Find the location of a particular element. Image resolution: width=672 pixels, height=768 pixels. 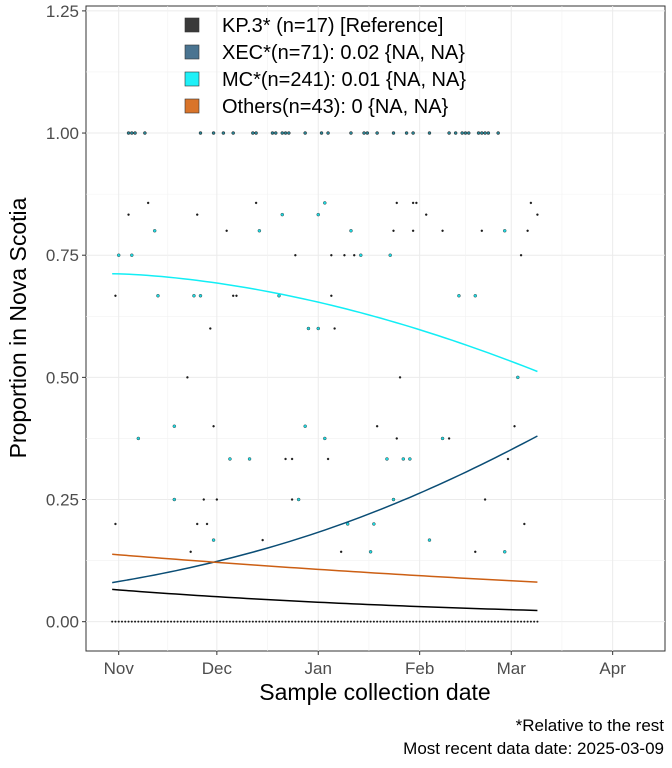

caption-relative: *Relative to the rest is located at coordinates (590, 725).